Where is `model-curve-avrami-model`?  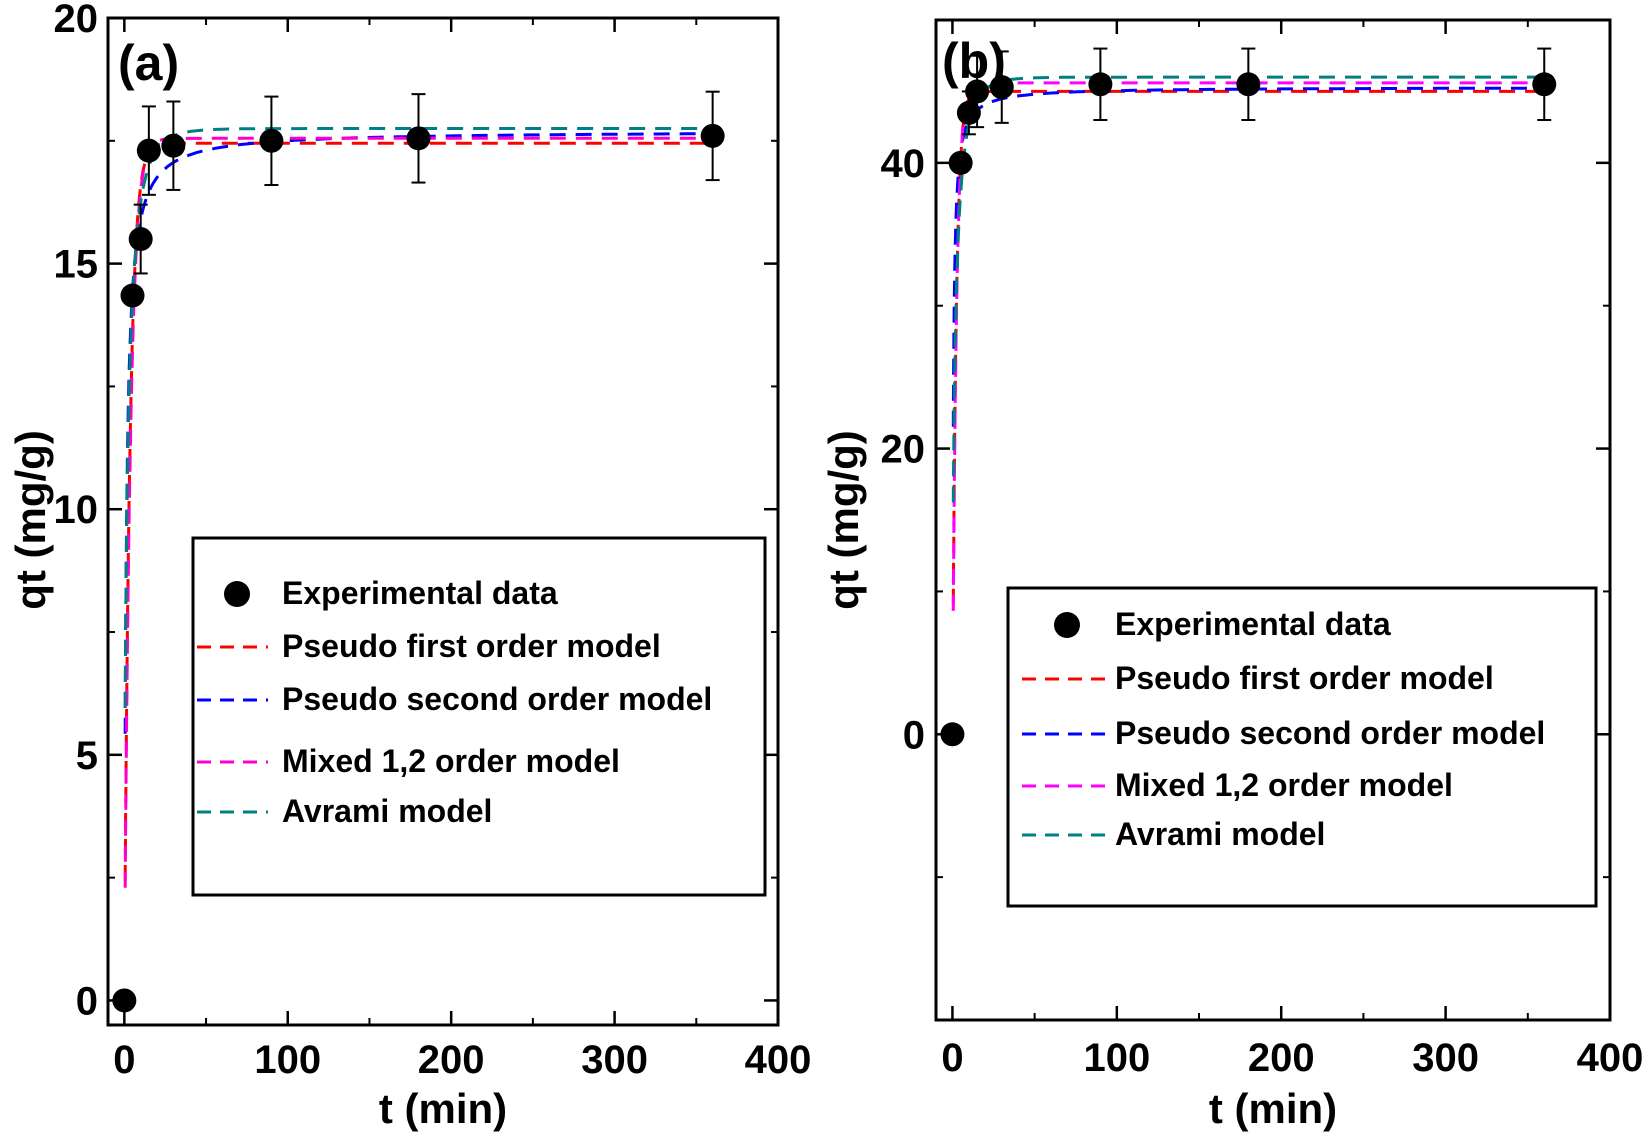
model-curve-avrami-model is located at coordinates (1248, 289).